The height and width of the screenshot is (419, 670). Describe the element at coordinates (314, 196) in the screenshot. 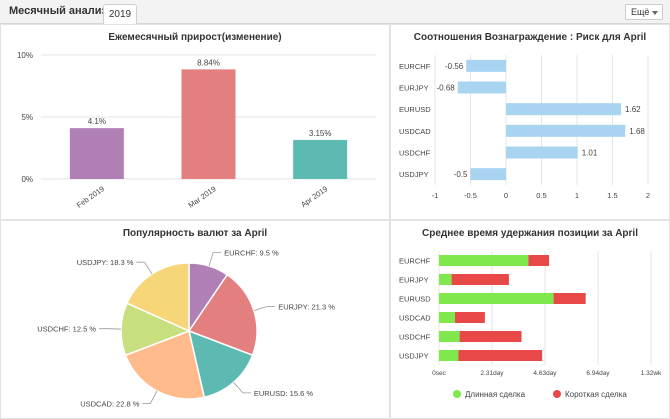

I see `x-tick-label: Apr 2019` at that location.